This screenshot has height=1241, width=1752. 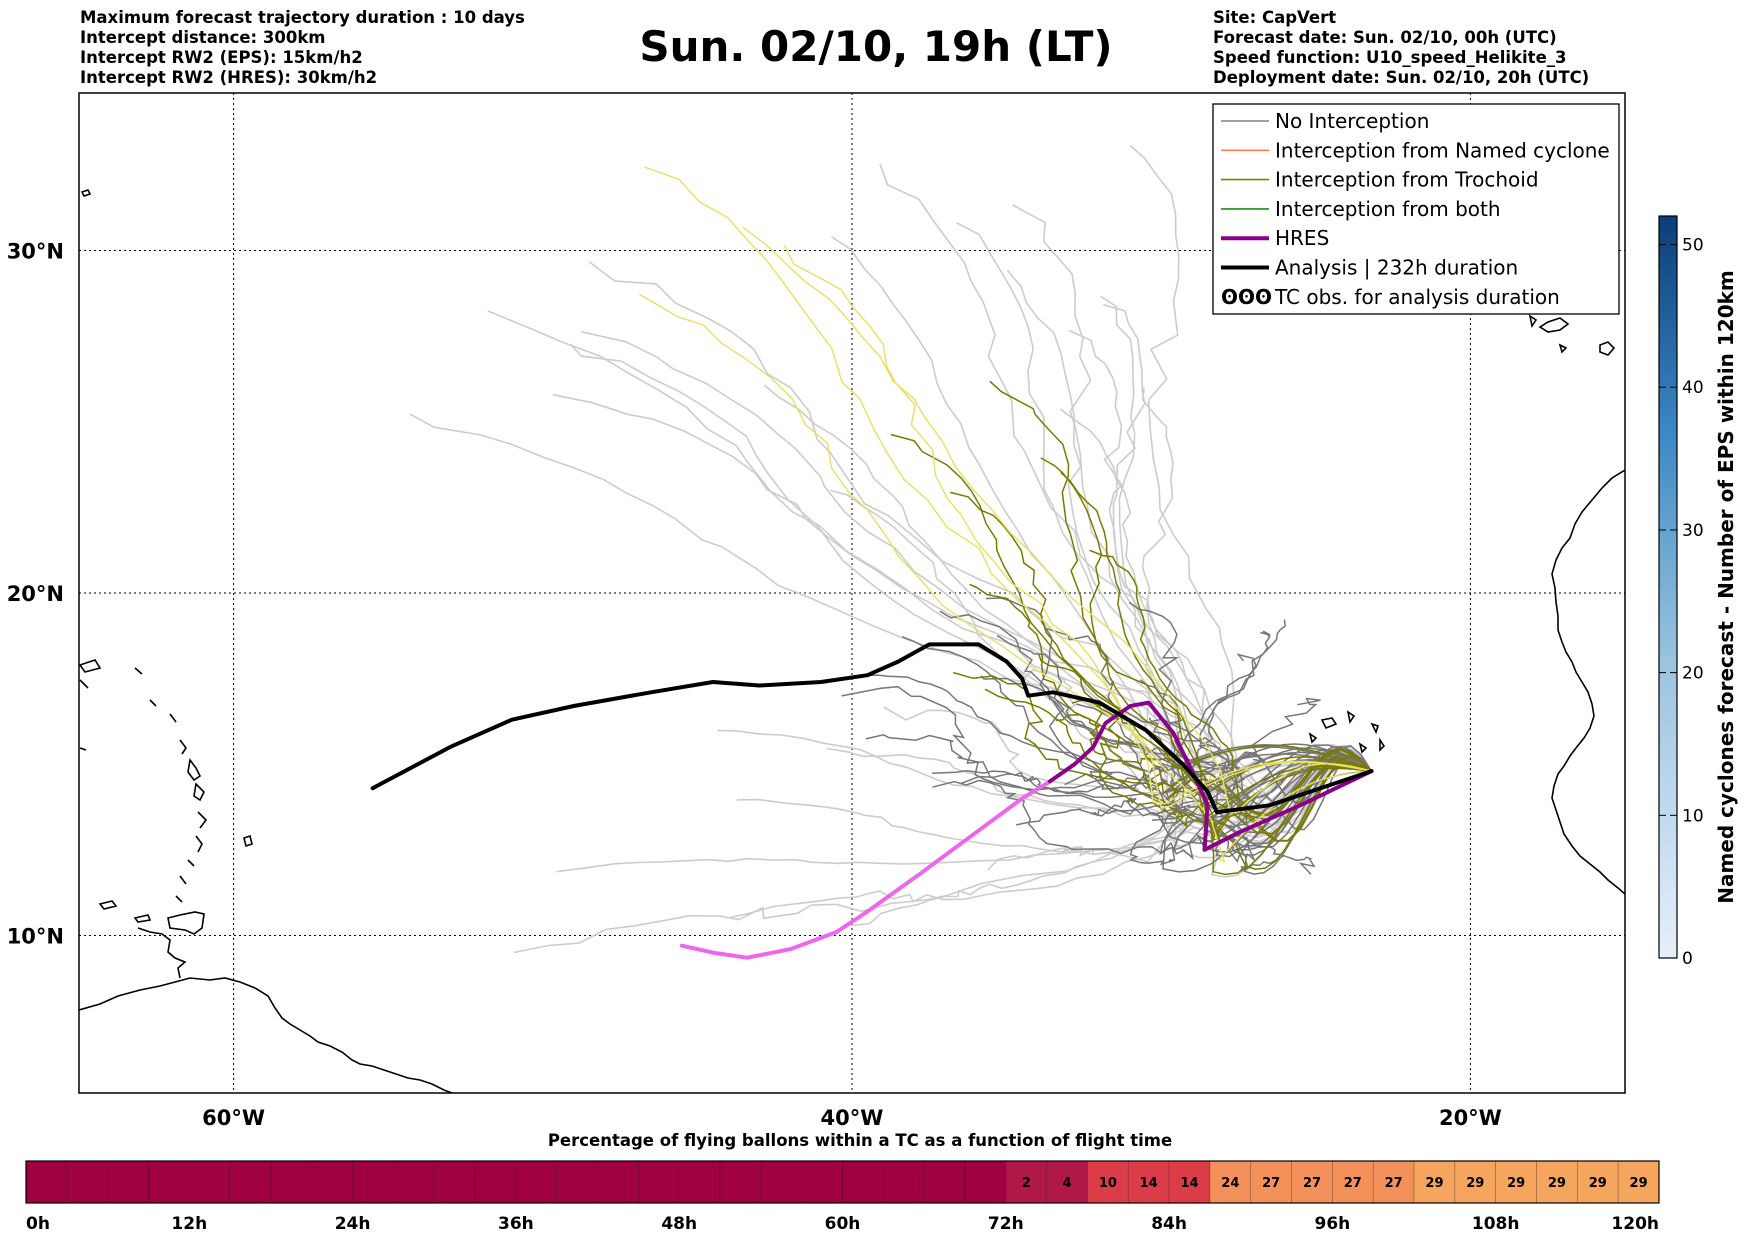 I want to click on time-strip-tick-label: 36h, so click(x=516, y=1224).